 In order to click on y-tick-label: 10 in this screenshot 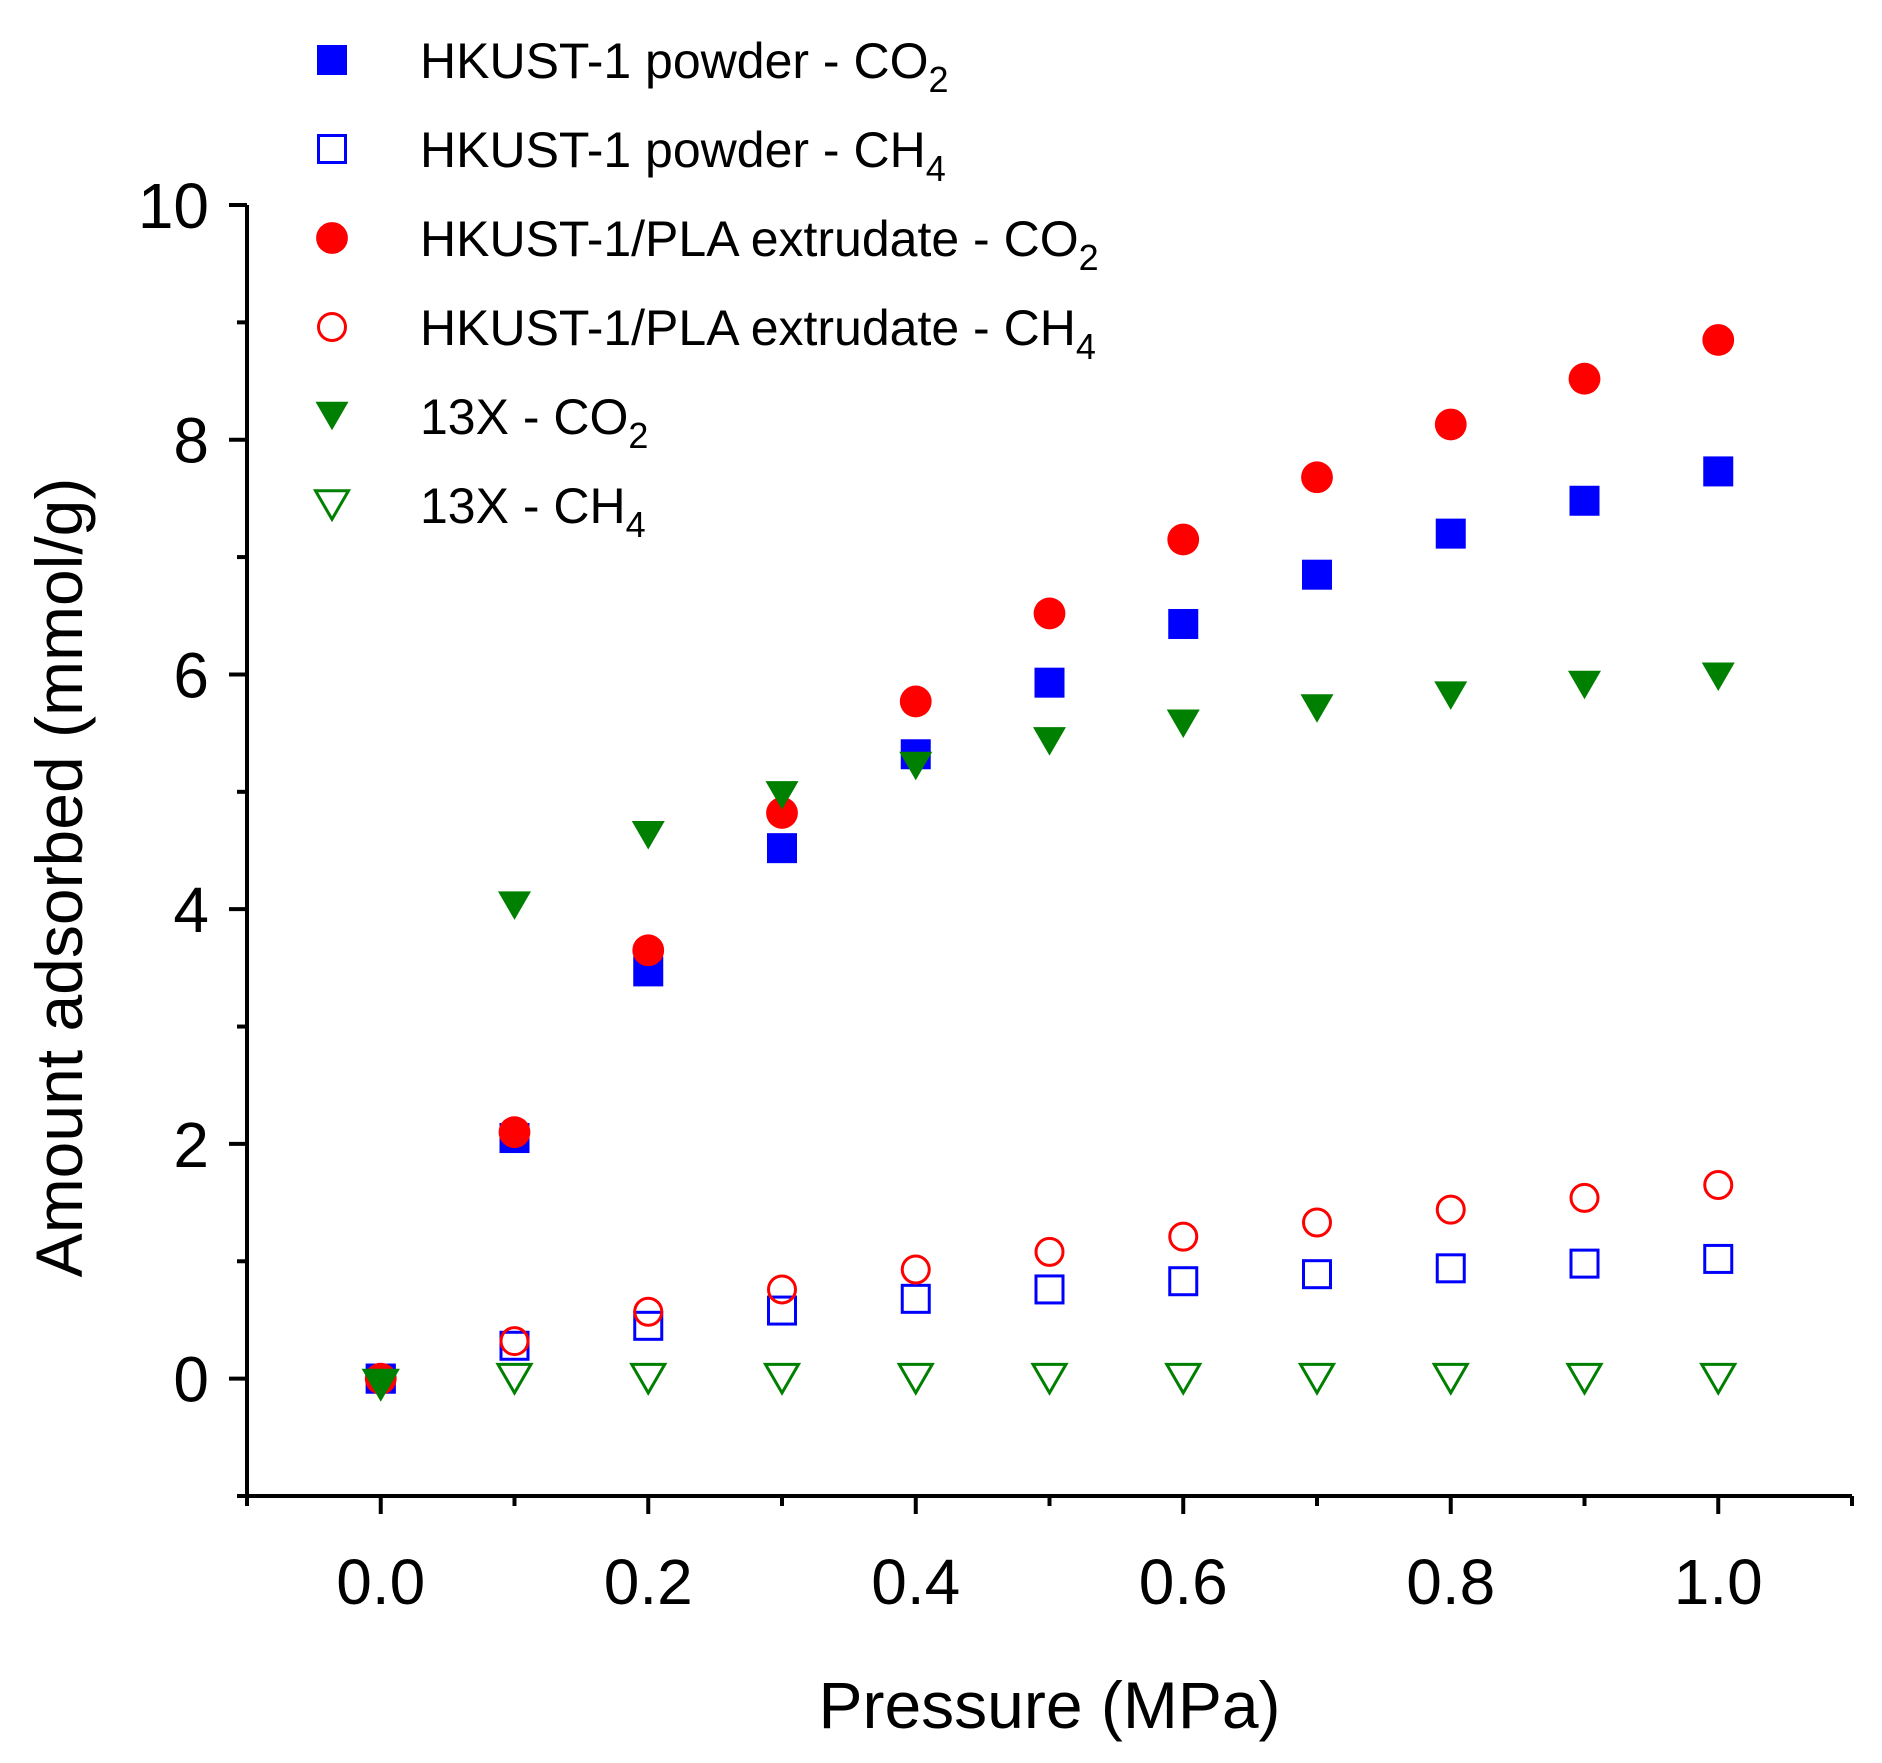, I will do `click(173, 206)`.